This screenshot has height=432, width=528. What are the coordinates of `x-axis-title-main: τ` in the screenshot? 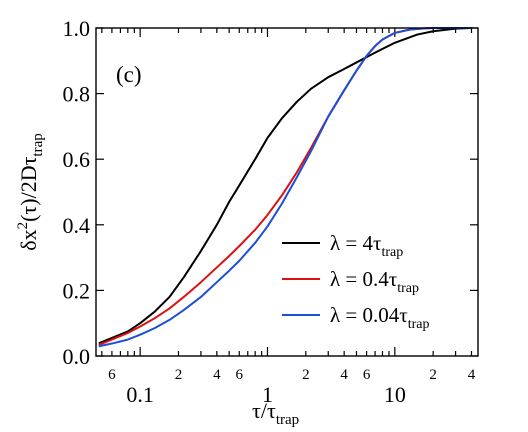 It's located at (271, 410).